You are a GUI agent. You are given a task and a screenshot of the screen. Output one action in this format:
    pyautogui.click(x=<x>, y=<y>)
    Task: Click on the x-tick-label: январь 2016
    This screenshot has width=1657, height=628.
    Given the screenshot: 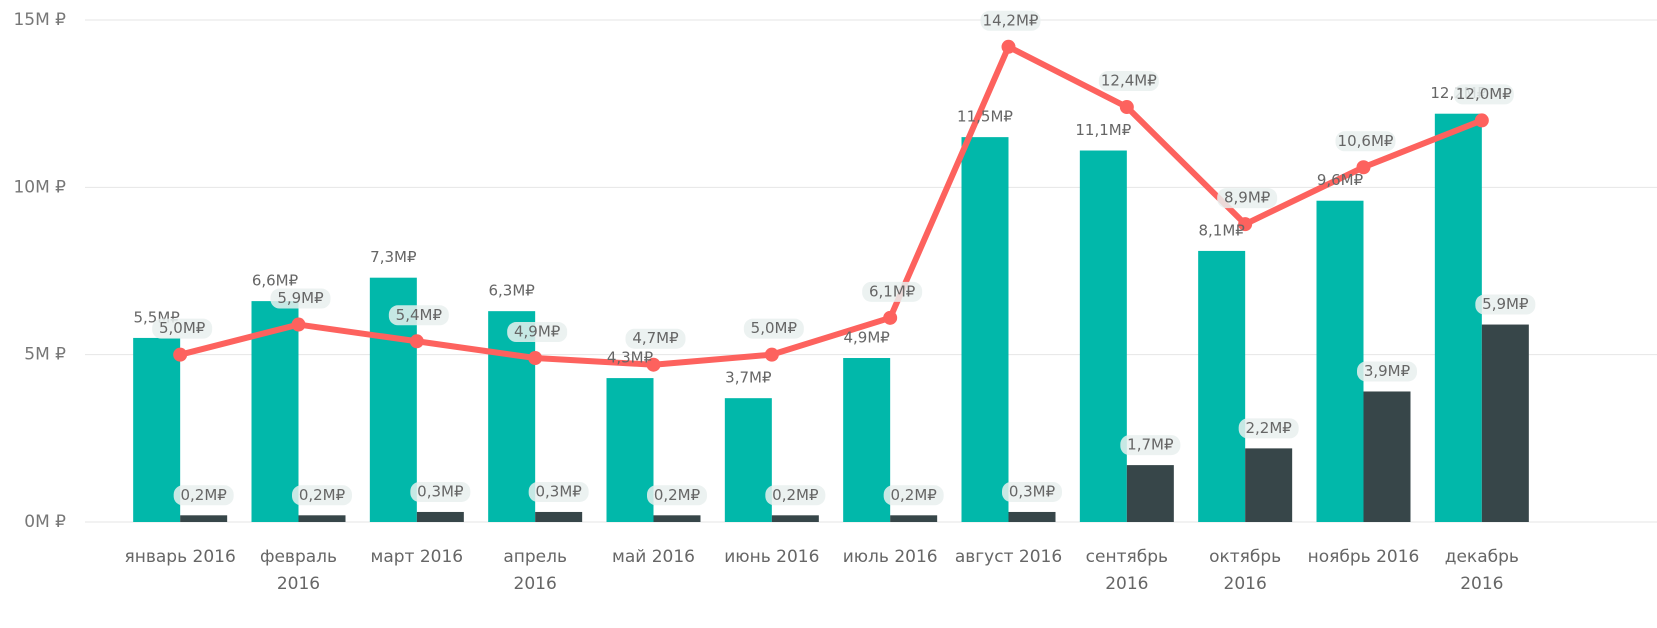 What is the action you would take?
    pyautogui.click(x=180, y=557)
    